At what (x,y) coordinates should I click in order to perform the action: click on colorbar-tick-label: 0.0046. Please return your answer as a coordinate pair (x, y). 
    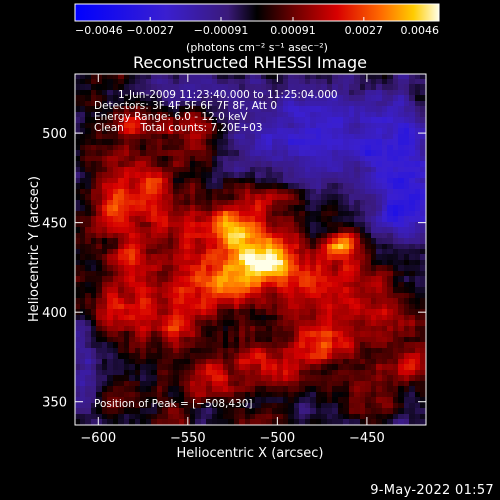
    Looking at the image, I should click on (420, 30).